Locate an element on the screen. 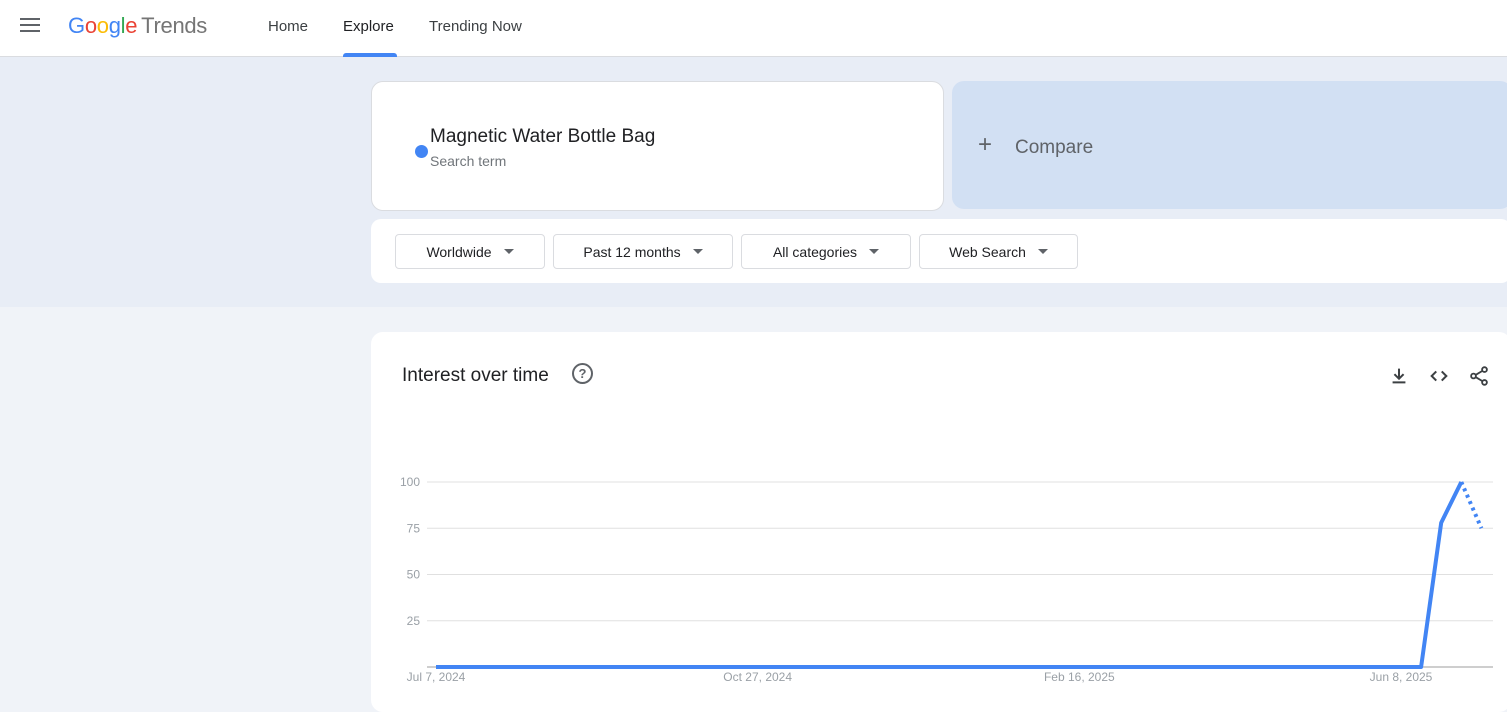  region-dropdown: Worldwide is located at coordinates (470, 251).